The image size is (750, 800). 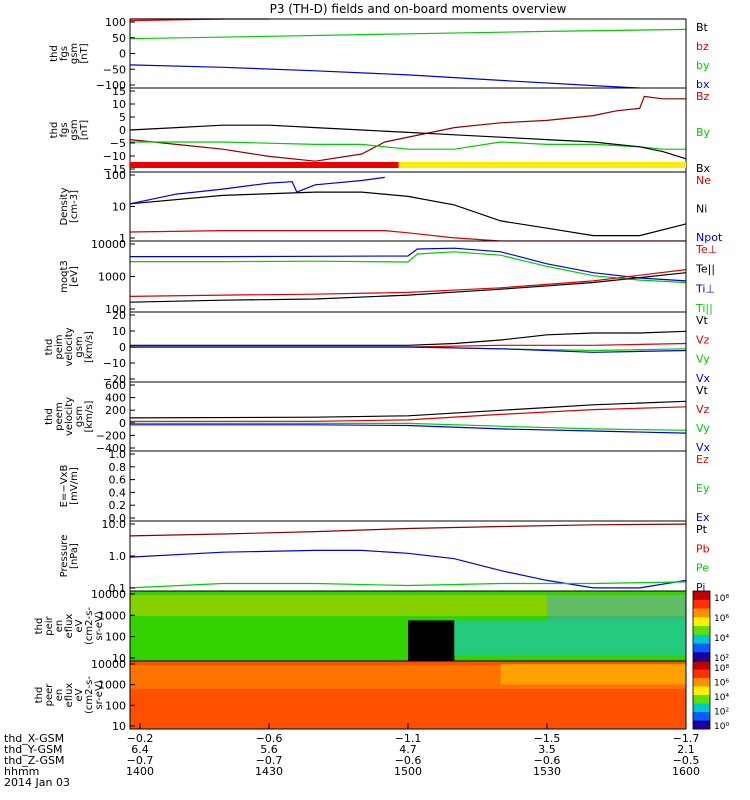 I want to click on legend-entry: Ni, so click(x=701, y=209).